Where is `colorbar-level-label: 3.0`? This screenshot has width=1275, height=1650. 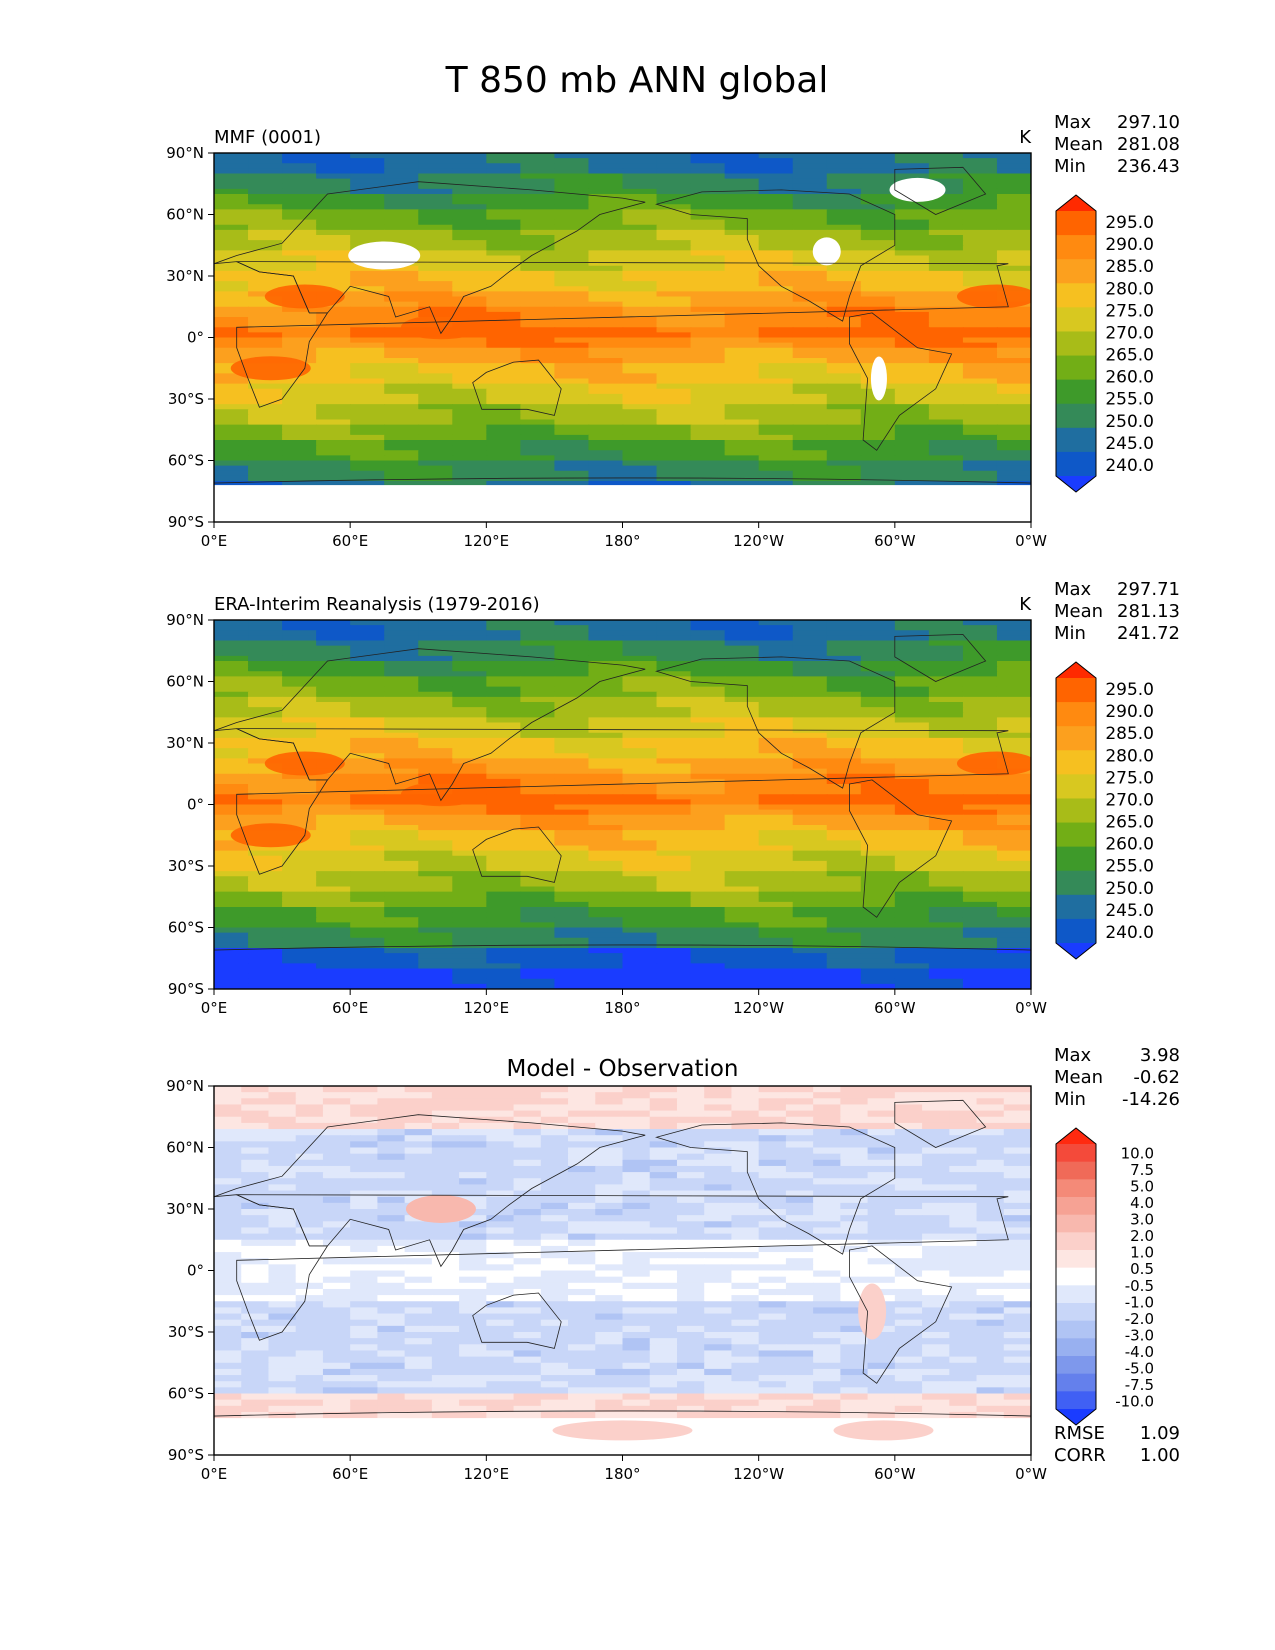 colorbar-level-label: 3.0 is located at coordinates (1142, 1220).